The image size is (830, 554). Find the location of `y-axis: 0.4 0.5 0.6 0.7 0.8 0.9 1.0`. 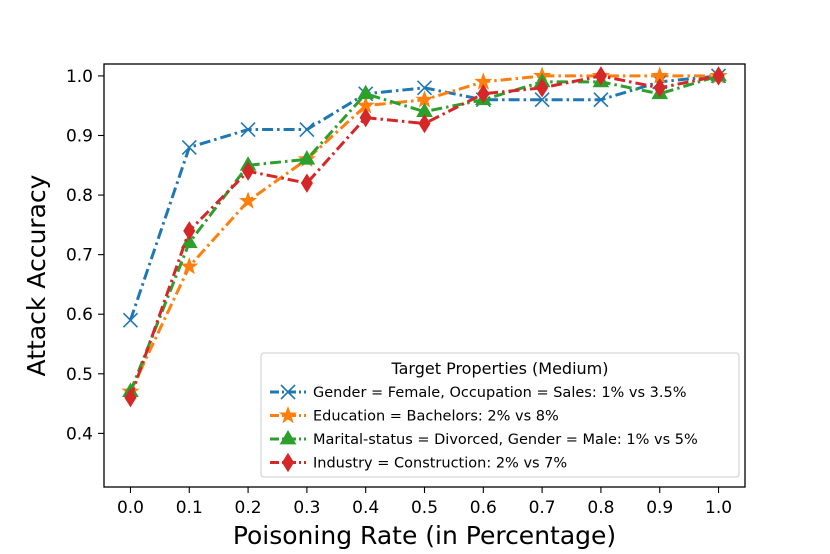

y-axis: 0.4 0.5 0.6 0.7 0.8 0.9 1.0 is located at coordinates (85, 255).